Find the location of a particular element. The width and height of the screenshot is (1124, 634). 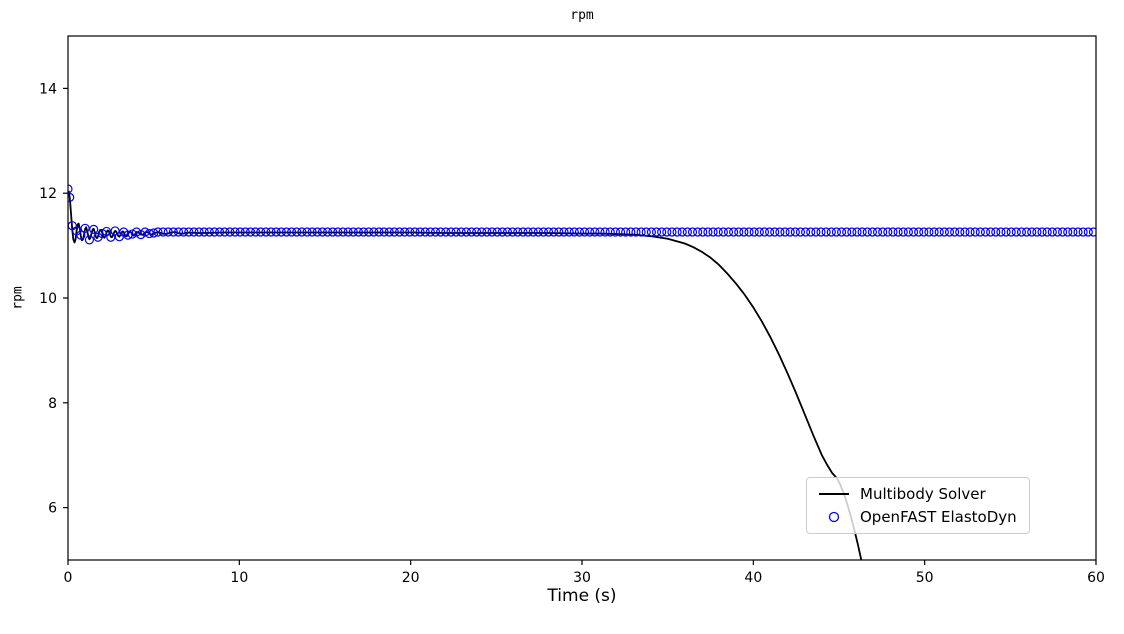

x-tick-label: 40 is located at coordinates (753, 578).